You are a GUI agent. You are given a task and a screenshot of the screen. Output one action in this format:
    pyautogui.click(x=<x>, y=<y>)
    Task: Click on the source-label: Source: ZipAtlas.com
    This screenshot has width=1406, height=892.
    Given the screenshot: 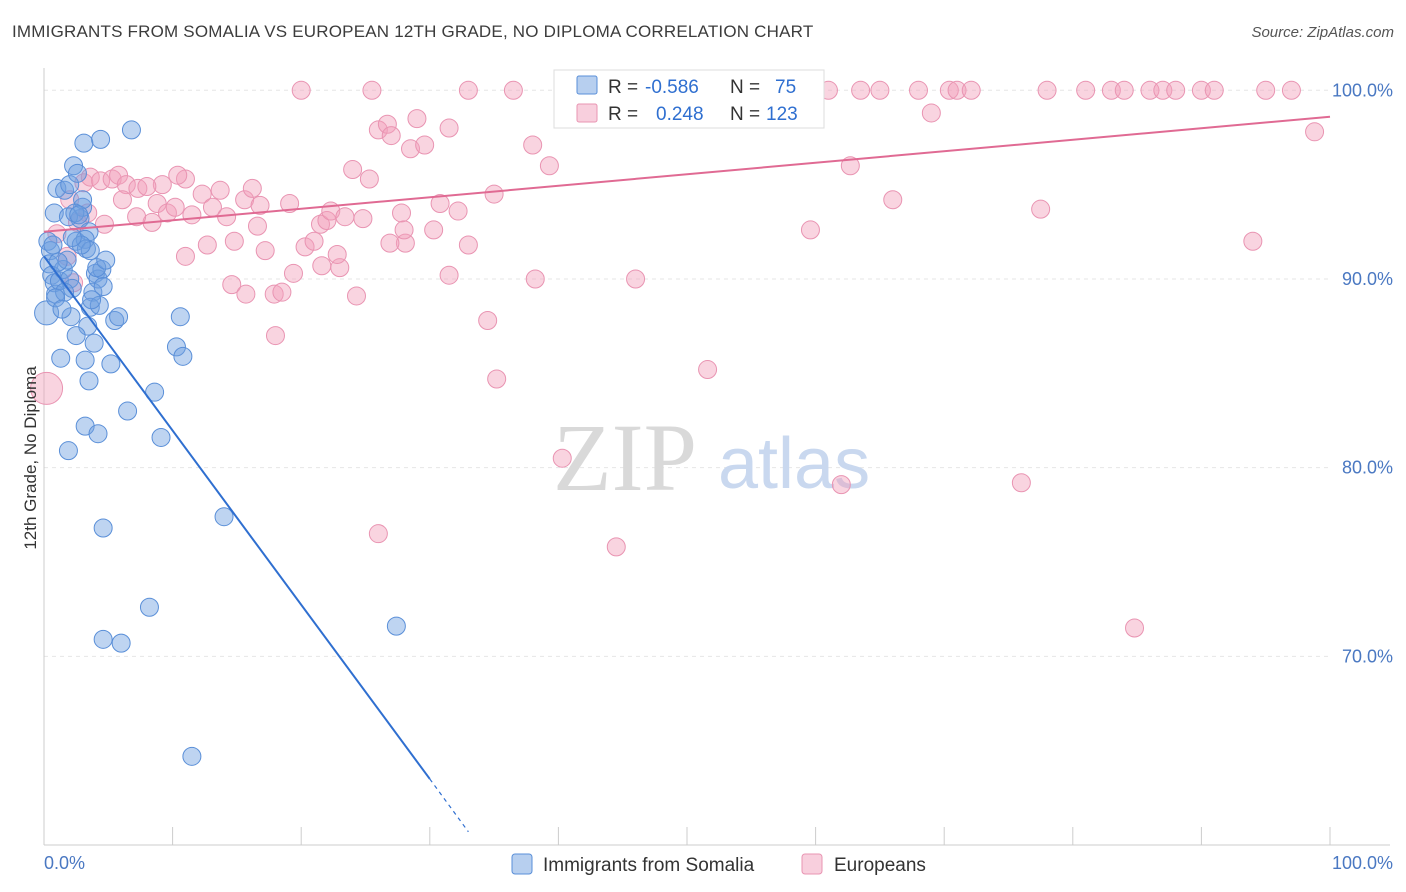 What is the action you would take?
    pyautogui.click(x=1322, y=32)
    